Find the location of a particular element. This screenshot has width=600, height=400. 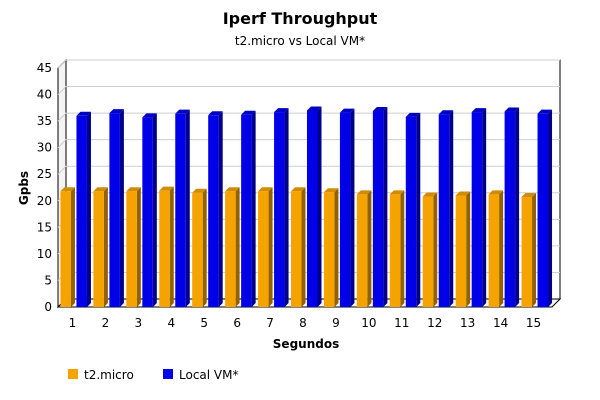

x-tick-label: 10 is located at coordinates (368, 323).